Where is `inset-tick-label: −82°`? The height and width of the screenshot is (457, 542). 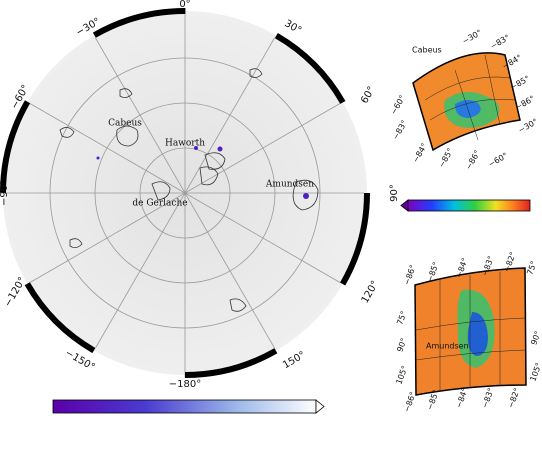
inset-tick-label: −82° is located at coordinates (514, 398).